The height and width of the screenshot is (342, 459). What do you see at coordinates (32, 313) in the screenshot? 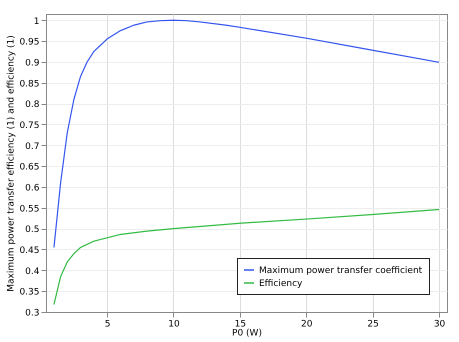
I see `y-tick-label: 0.3` at bounding box center [32, 313].